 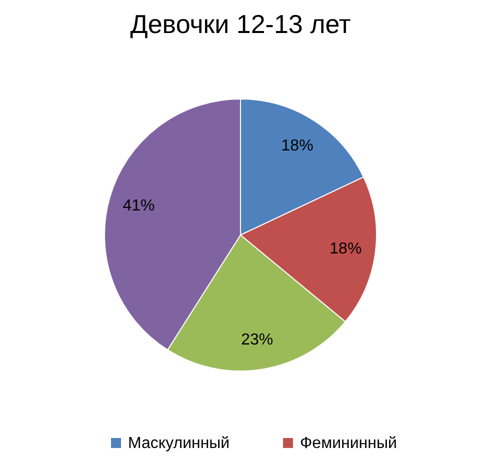 What do you see at coordinates (179, 443) in the screenshot?
I see `legend-label: Маскулинный` at bounding box center [179, 443].